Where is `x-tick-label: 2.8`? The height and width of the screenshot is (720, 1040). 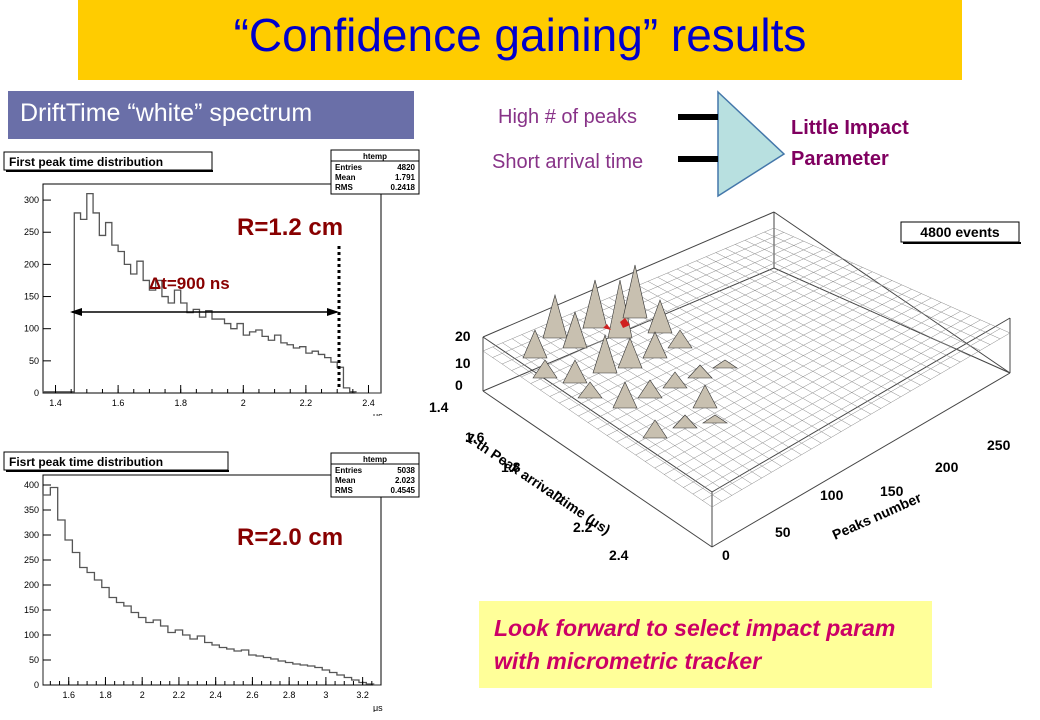
x-tick-label: 2.8 is located at coordinates (289, 695).